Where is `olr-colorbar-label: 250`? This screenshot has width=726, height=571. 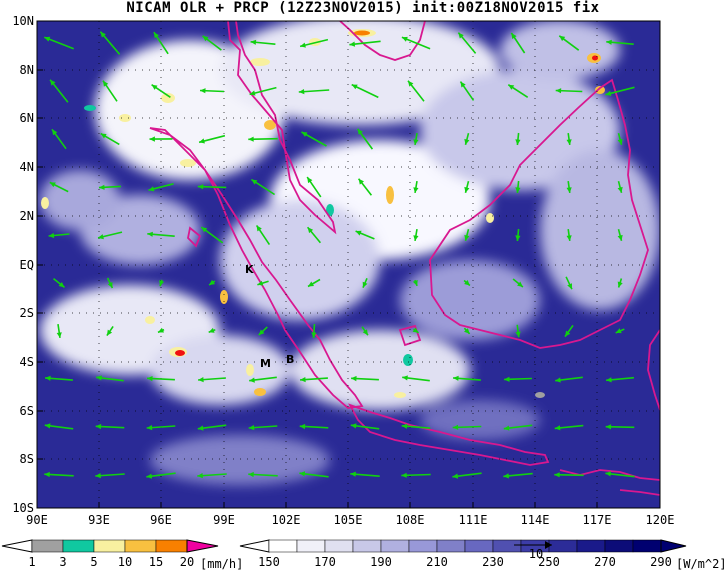
olr-colorbar-label: 250 is located at coordinates (549, 562).